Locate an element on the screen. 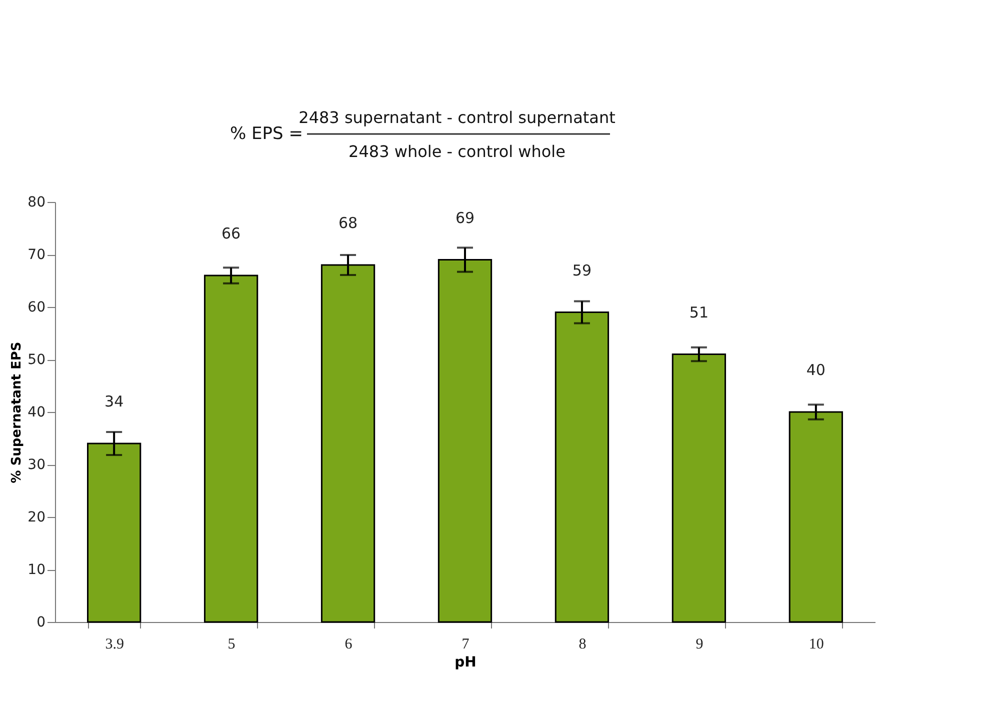 The image size is (989, 728). text: % EPS = is located at coordinates (266, 134).